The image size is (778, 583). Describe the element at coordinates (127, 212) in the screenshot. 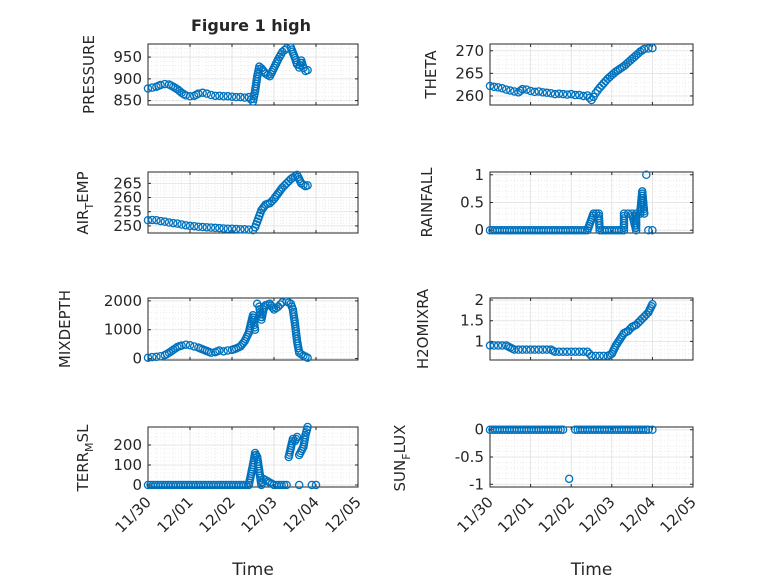

I see `air_temp-ytick-label: 255` at that location.